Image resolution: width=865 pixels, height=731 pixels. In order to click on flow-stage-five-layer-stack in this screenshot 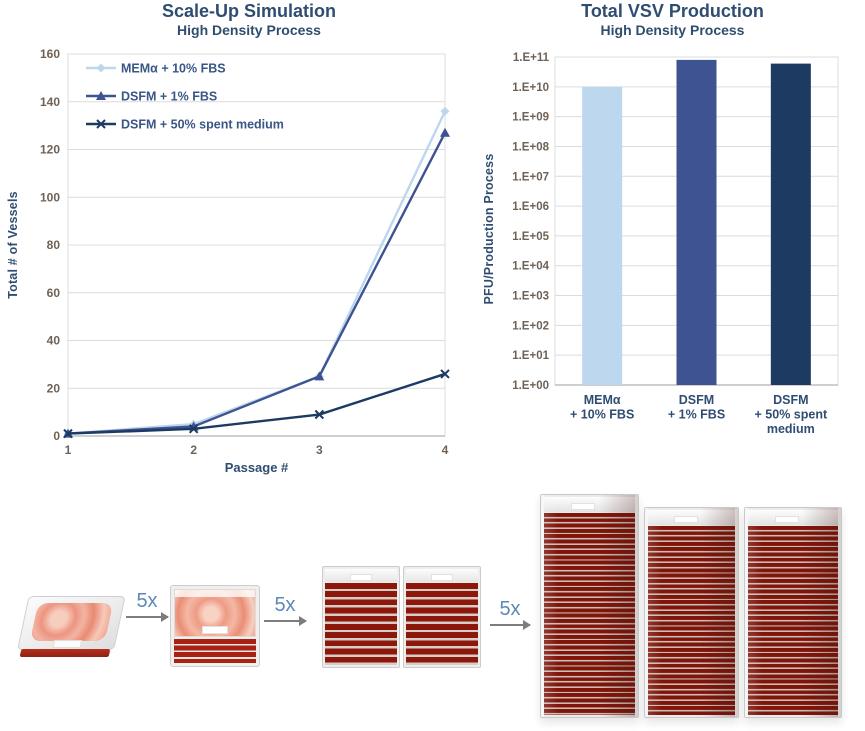, I will do `click(215, 626)`.